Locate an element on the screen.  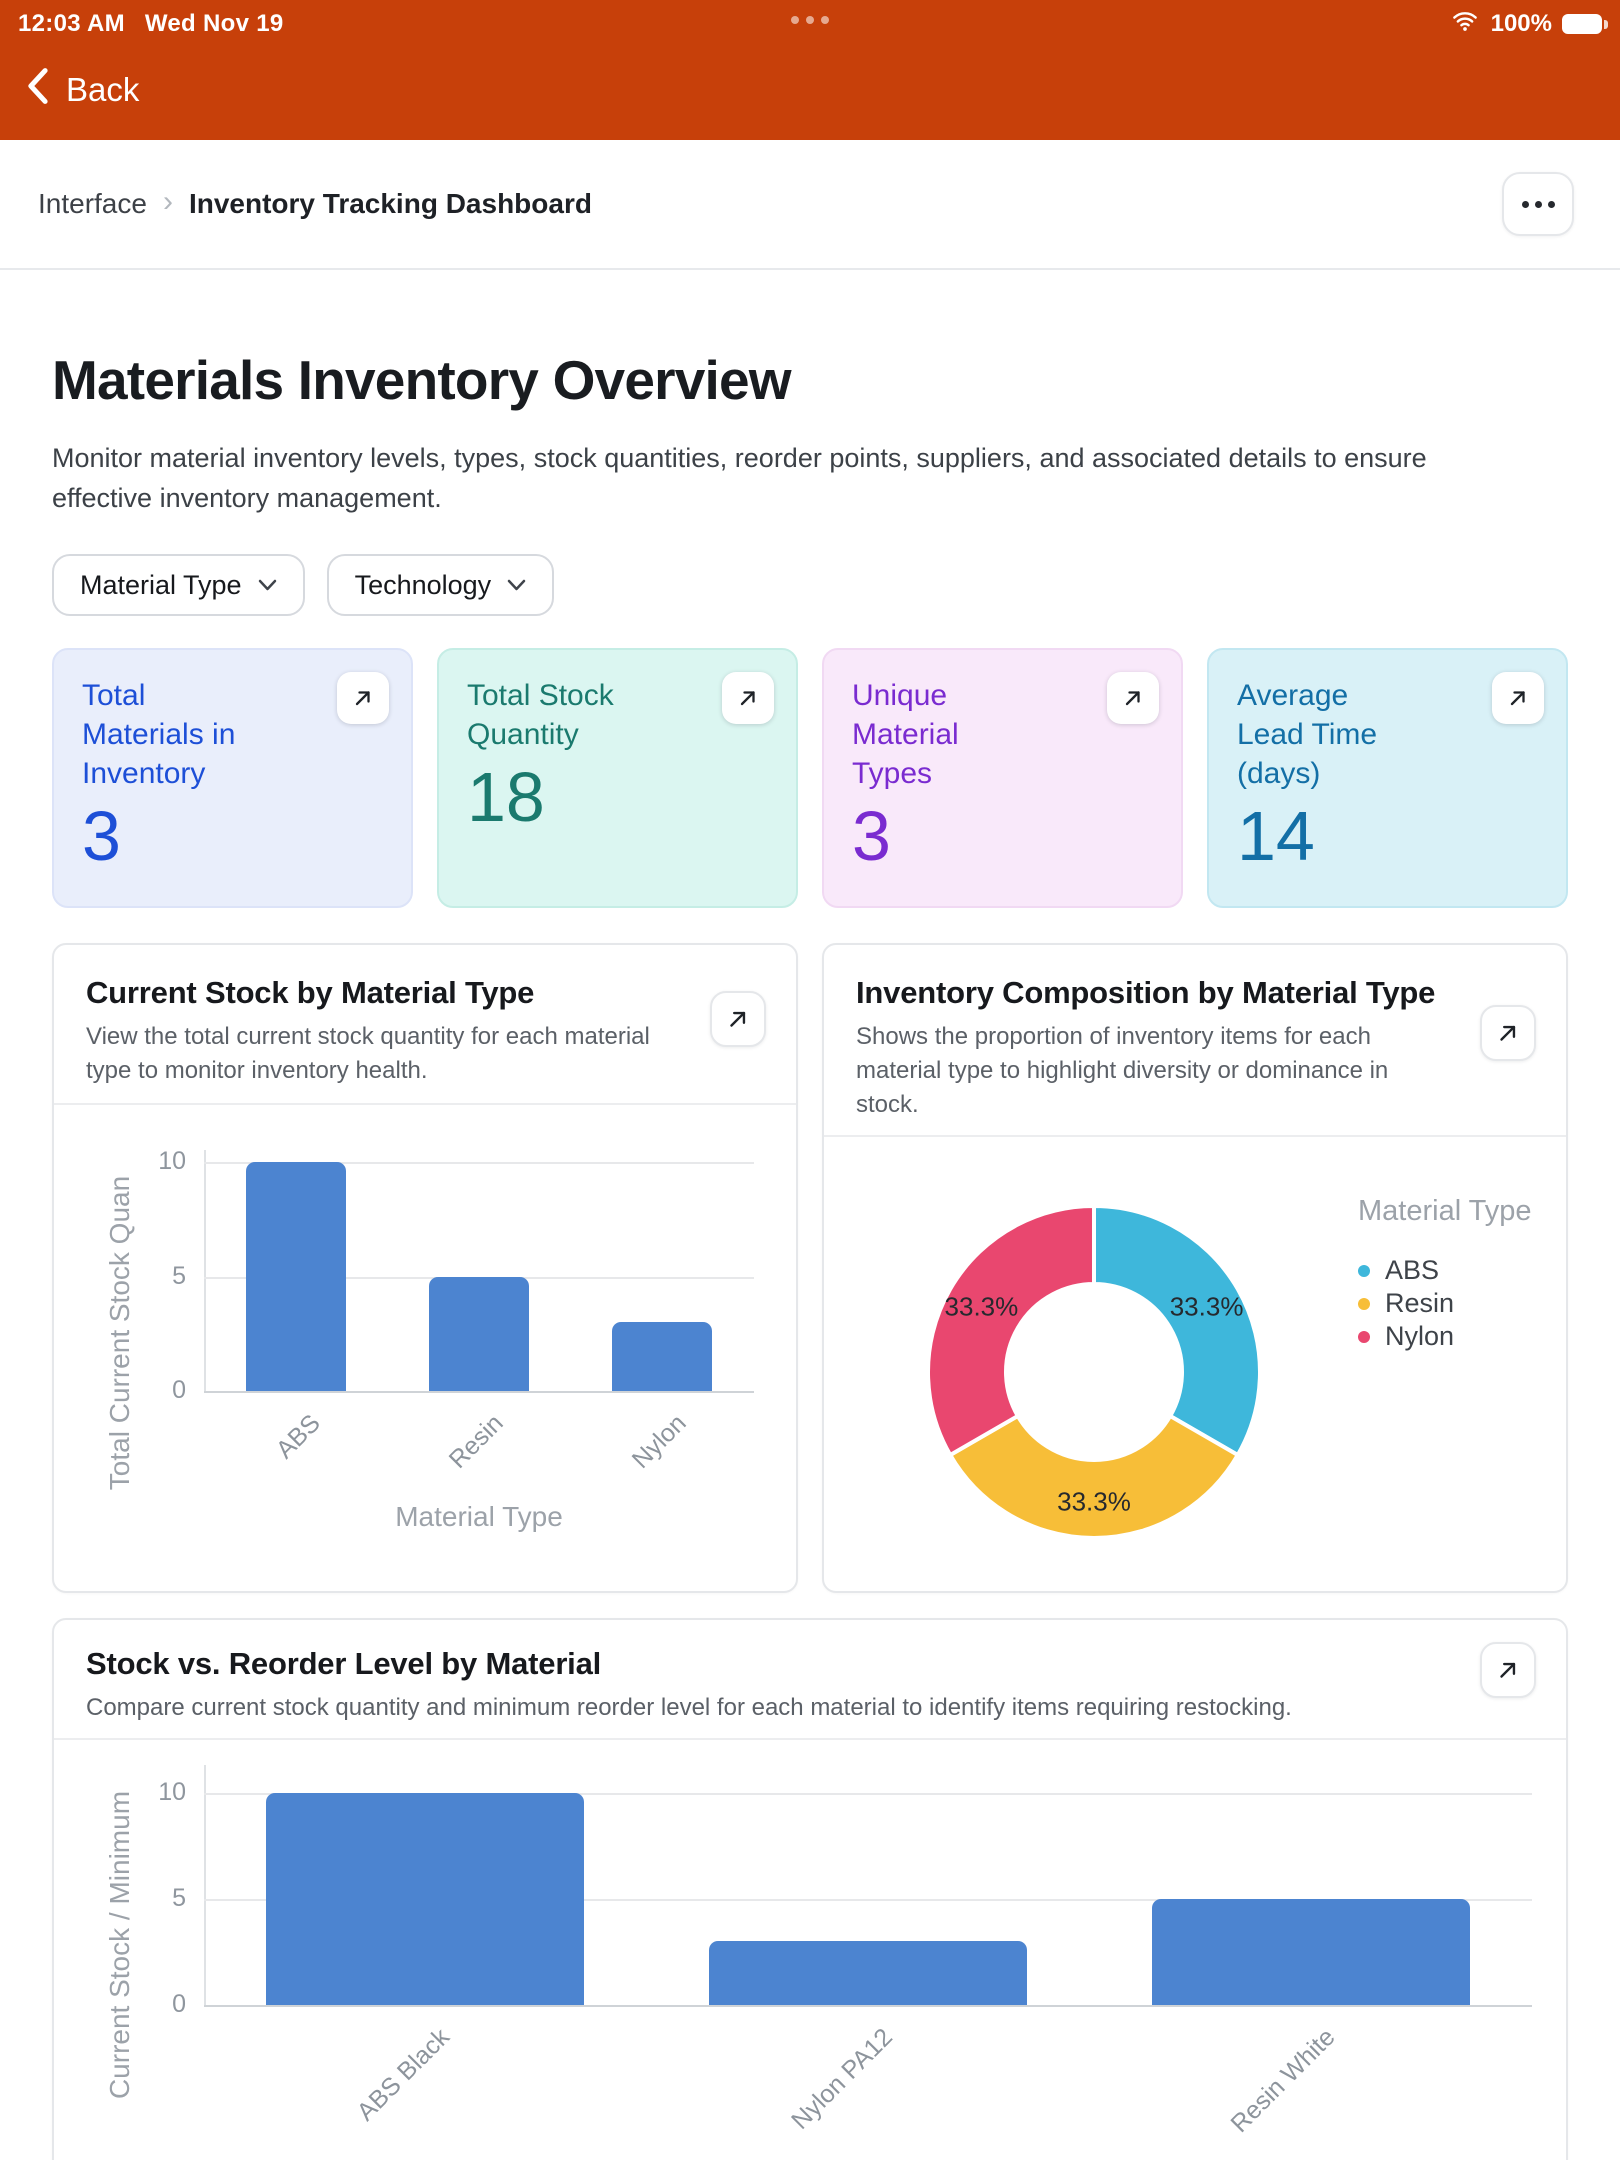
chevron-left-icon is located at coordinates (38, 90).